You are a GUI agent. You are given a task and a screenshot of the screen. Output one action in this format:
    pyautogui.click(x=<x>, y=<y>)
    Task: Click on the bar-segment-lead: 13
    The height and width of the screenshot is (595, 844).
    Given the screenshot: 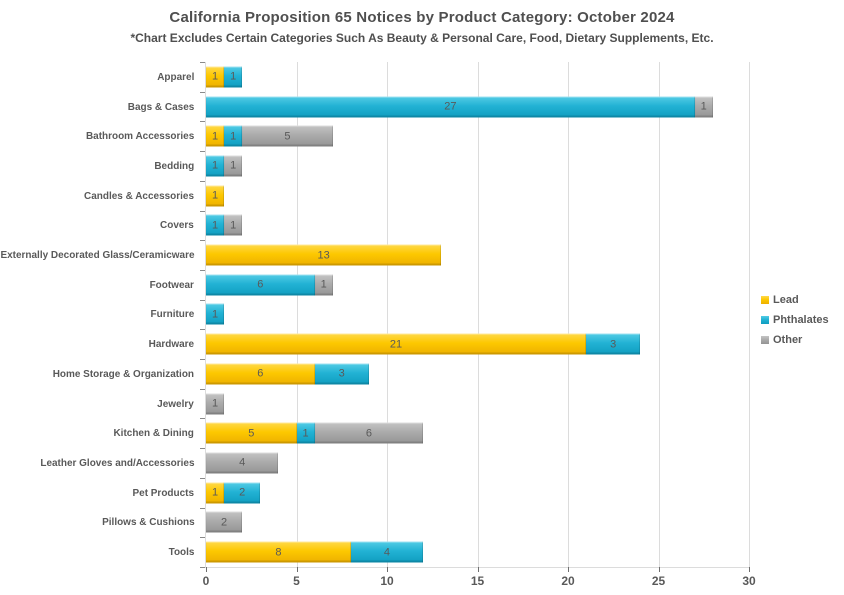 What is the action you would take?
    pyautogui.click(x=324, y=255)
    